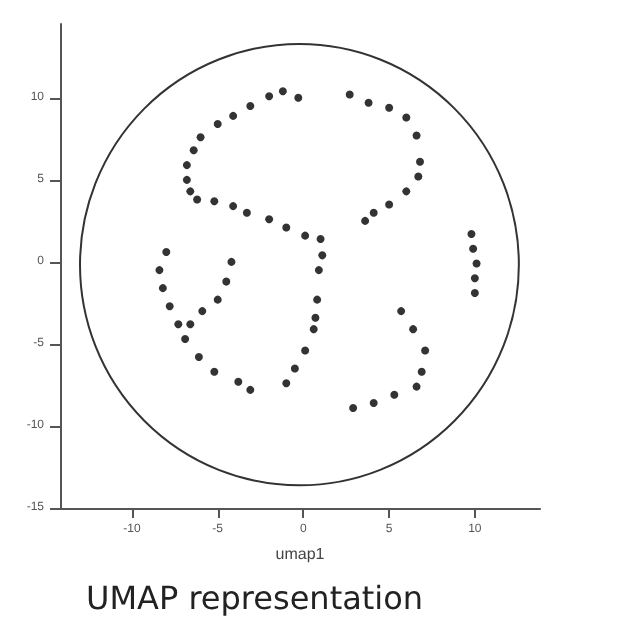 This screenshot has width=640, height=640. Describe the element at coordinates (300, 553) in the screenshot. I see `x-axis-title: umap1` at that location.